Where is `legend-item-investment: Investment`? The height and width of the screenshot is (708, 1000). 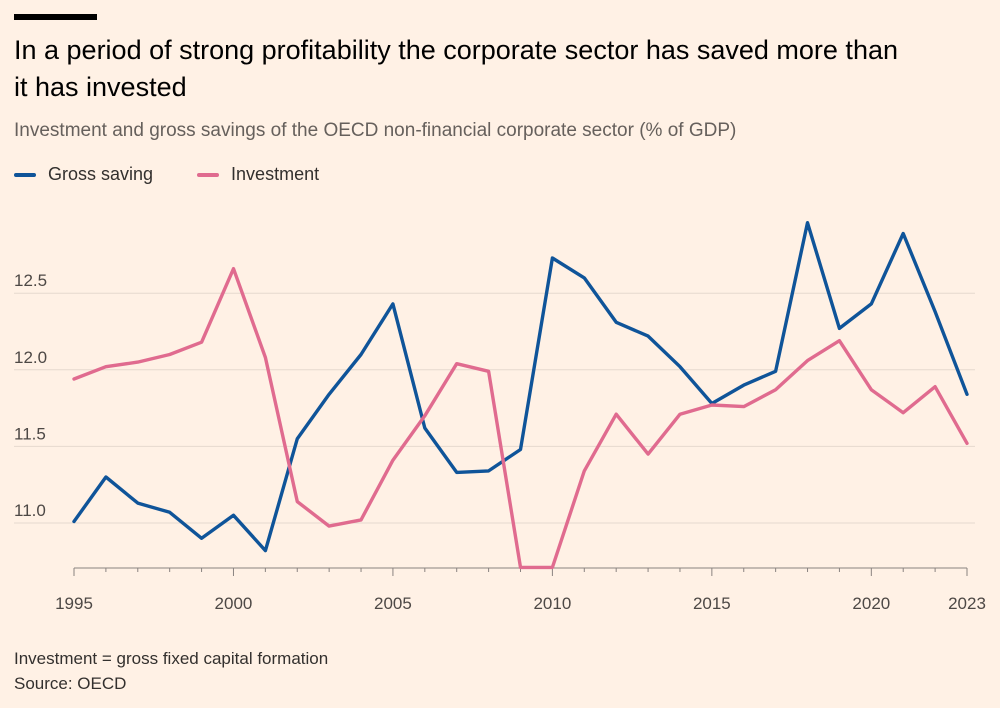
legend-item-investment: Investment is located at coordinates (258, 174).